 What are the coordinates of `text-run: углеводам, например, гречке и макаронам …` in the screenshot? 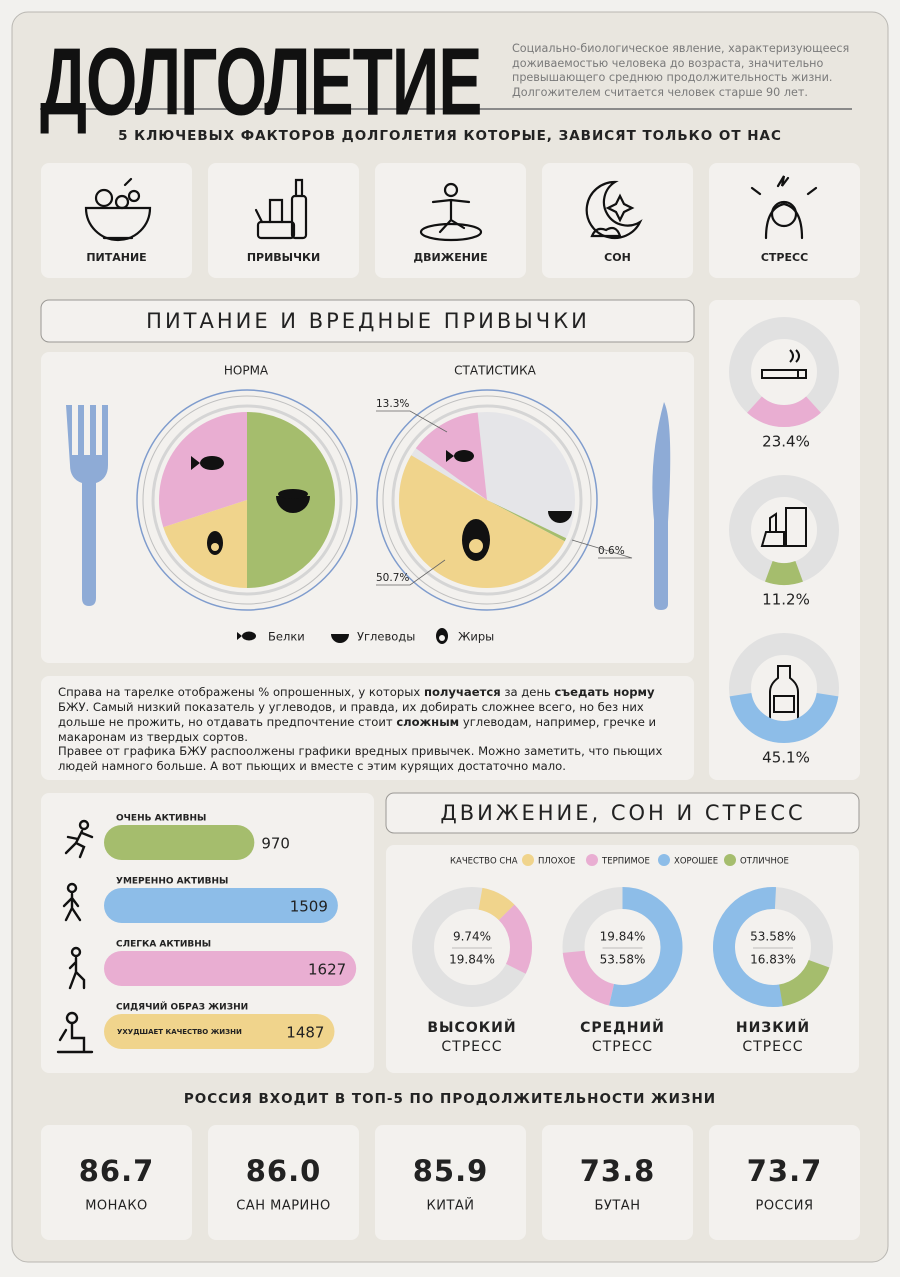 It's located at (357, 729).